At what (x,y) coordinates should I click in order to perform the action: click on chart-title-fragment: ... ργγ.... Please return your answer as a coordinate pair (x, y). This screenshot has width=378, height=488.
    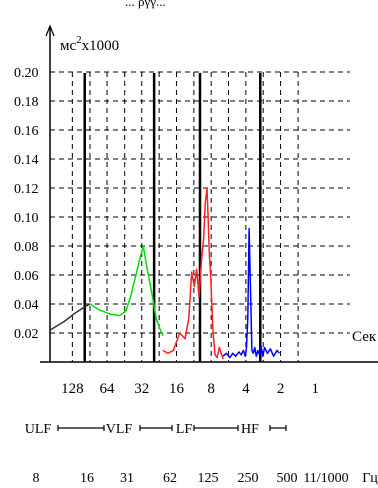
    Looking at the image, I should click on (145, 4).